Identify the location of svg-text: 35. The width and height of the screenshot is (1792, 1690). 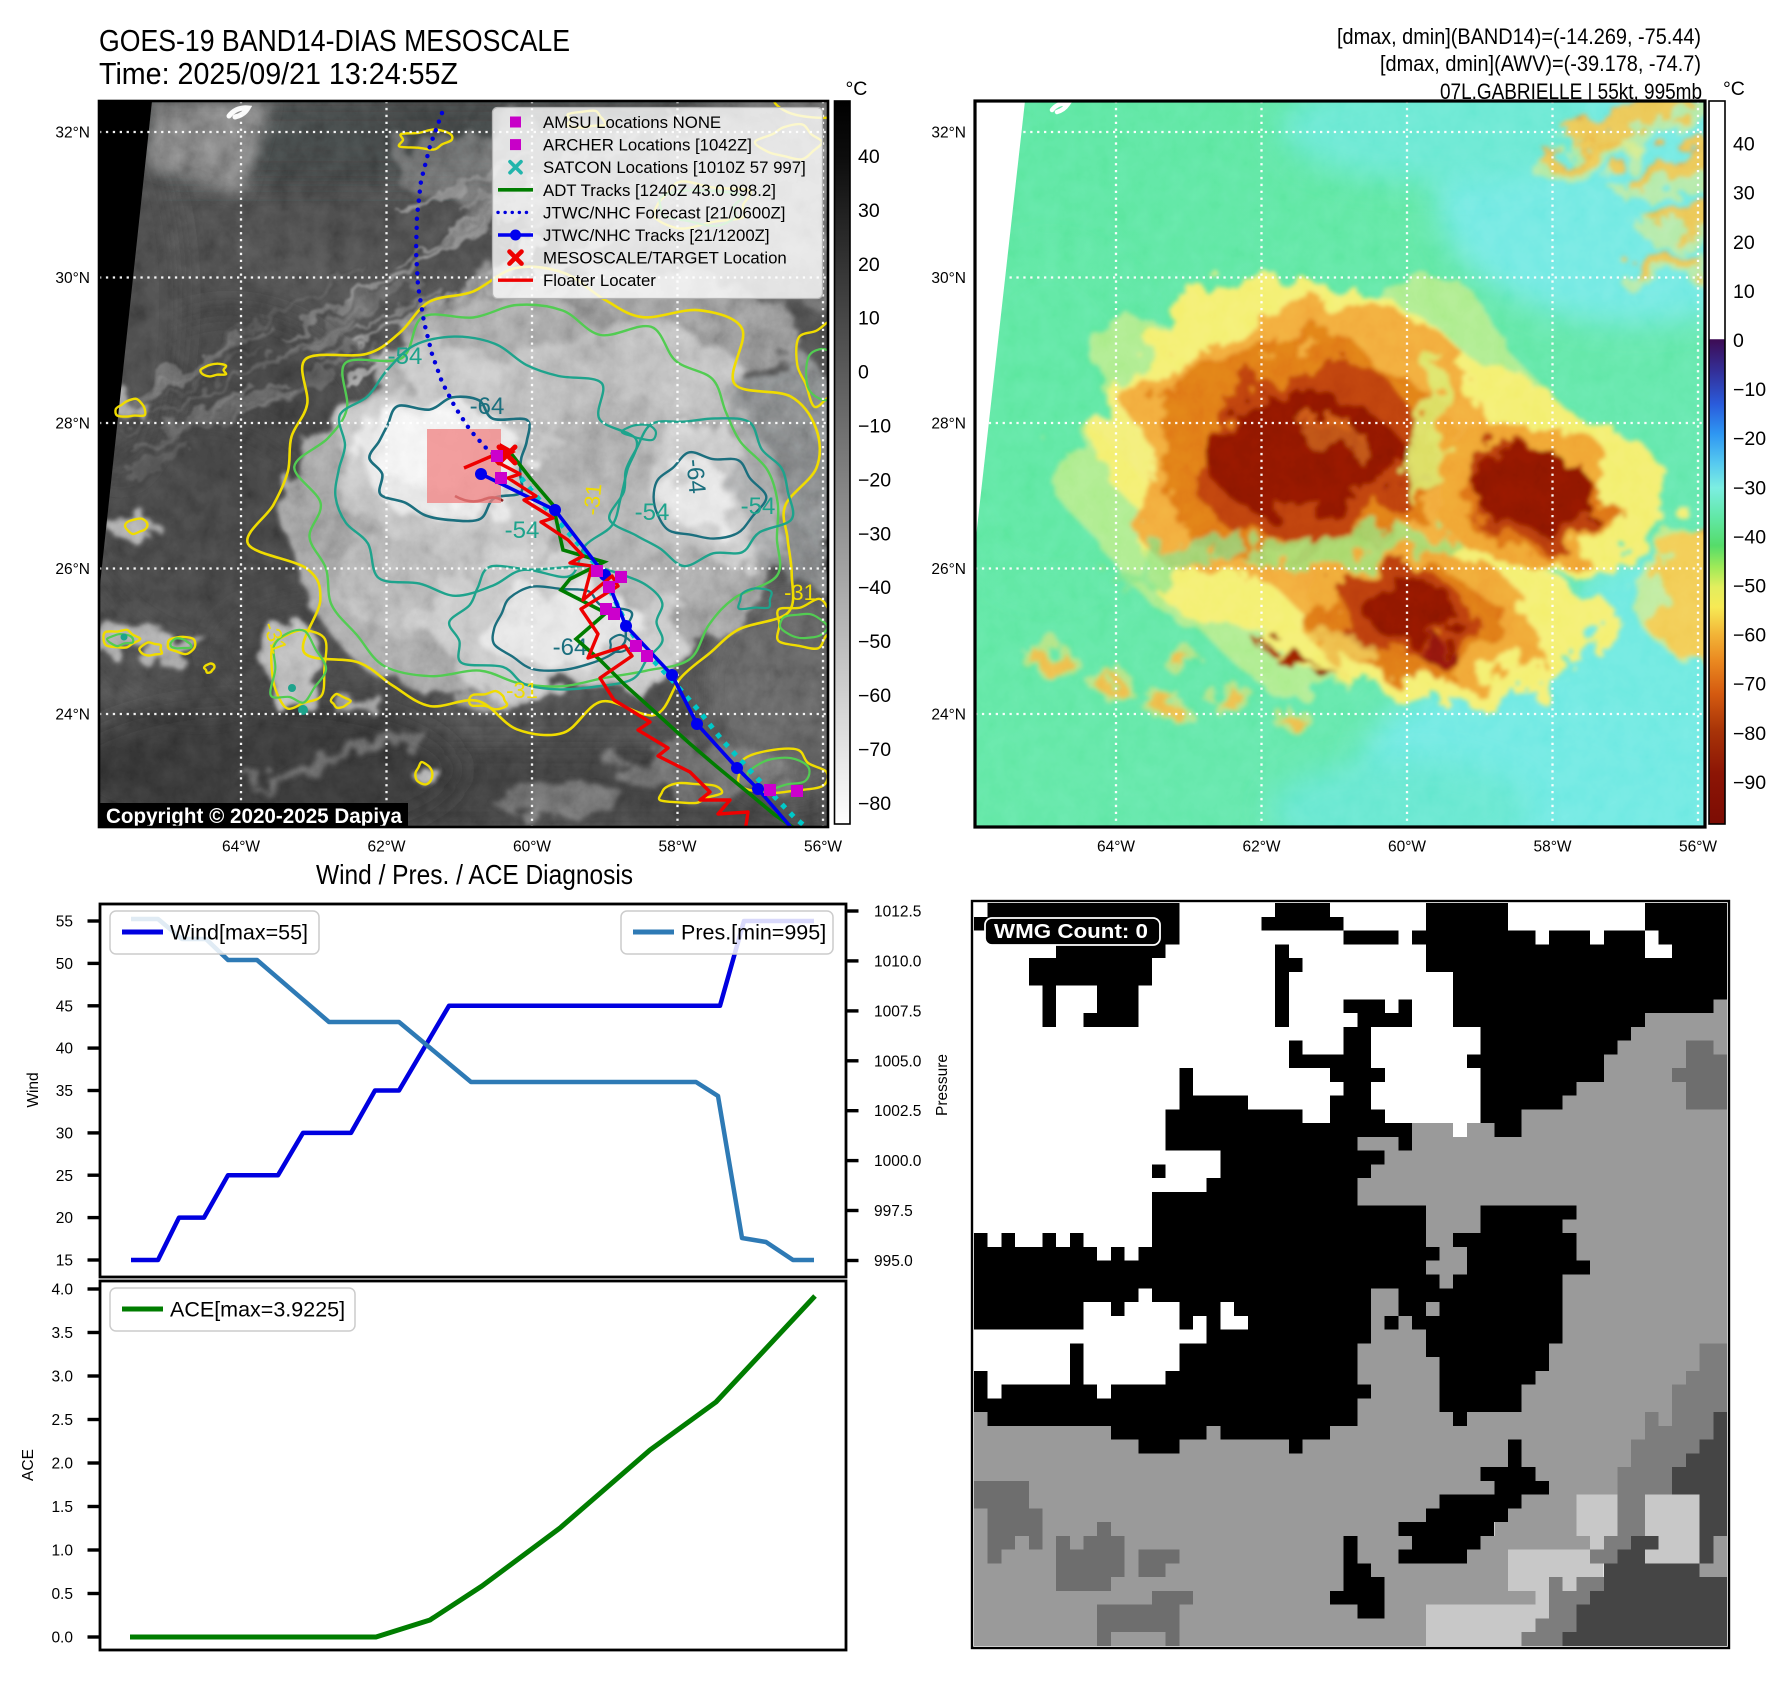
(64, 1091).